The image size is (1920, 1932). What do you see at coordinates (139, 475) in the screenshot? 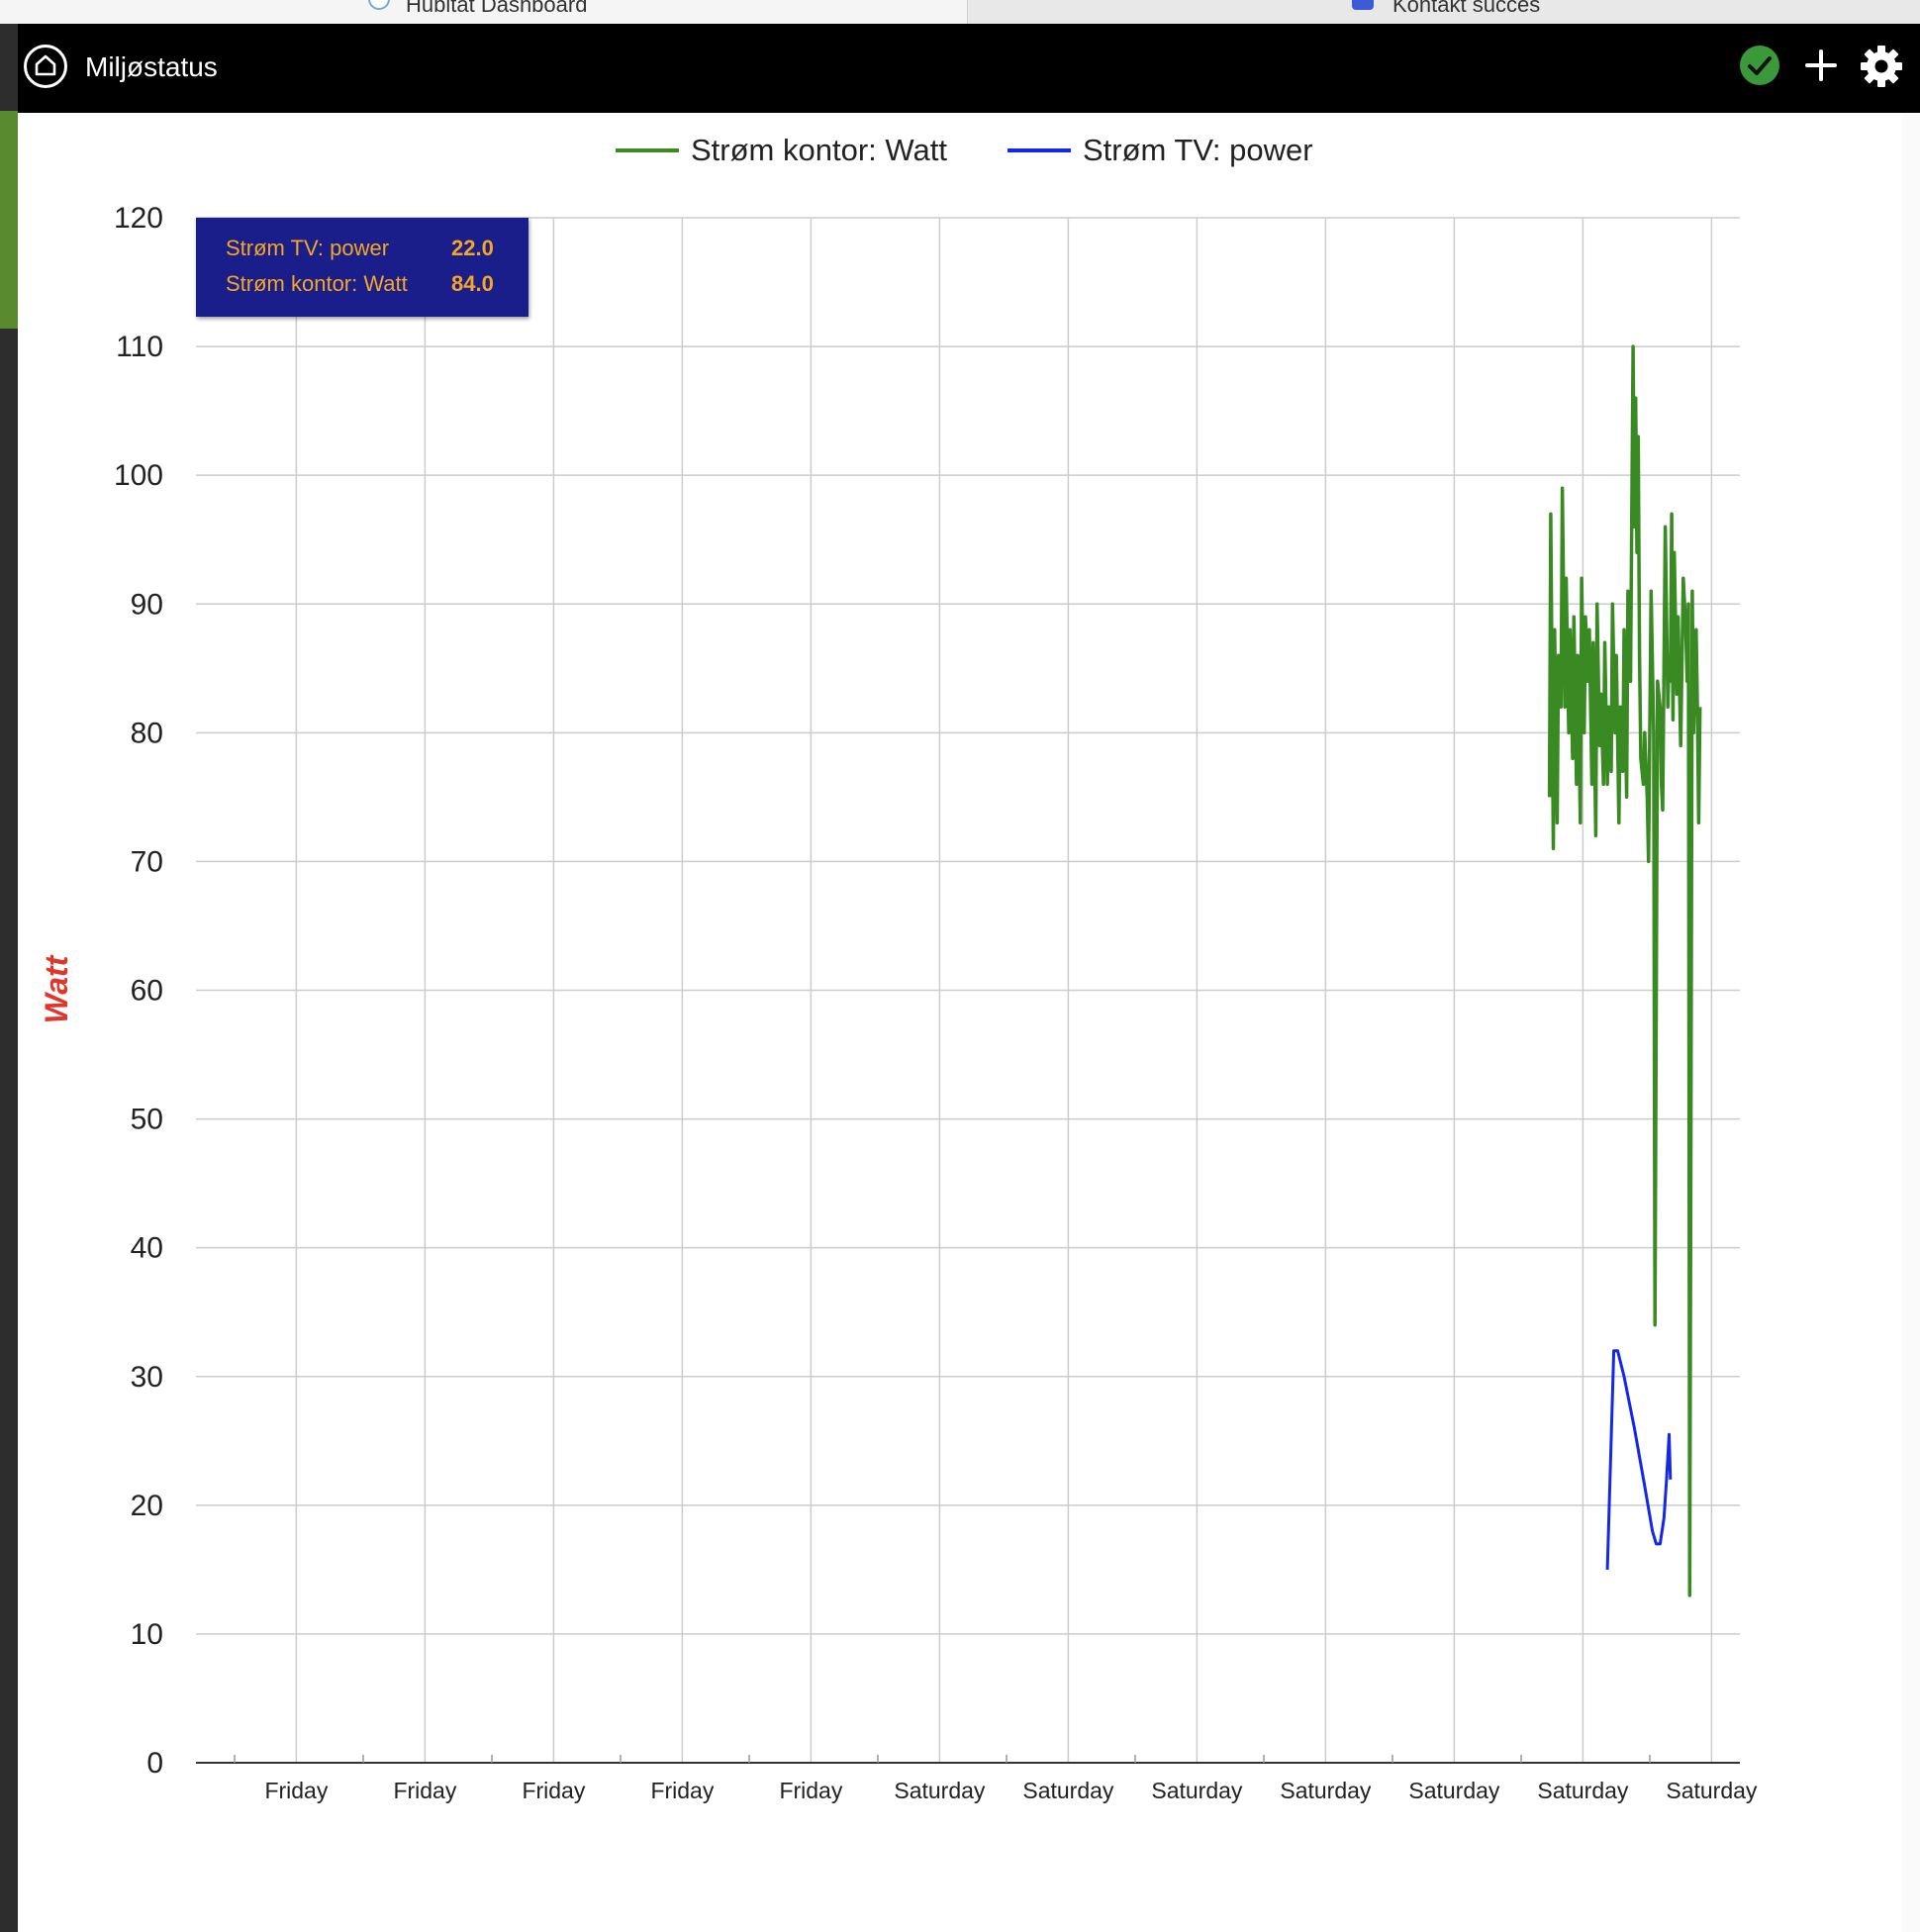
I see `y-tick-label: 100` at bounding box center [139, 475].